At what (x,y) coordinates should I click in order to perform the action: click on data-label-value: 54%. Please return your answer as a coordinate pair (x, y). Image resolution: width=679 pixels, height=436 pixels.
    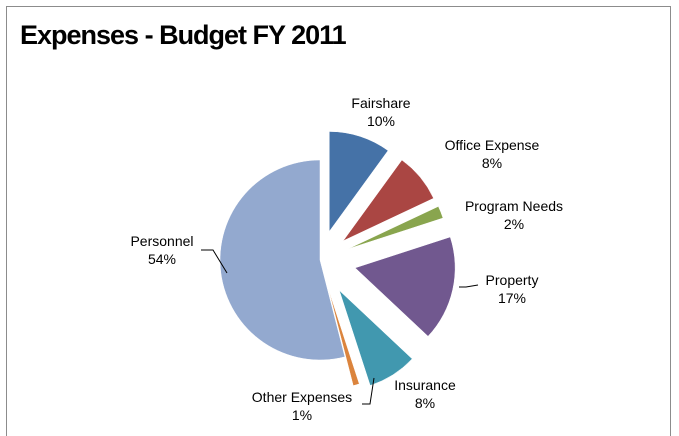
    Looking at the image, I should click on (162, 259).